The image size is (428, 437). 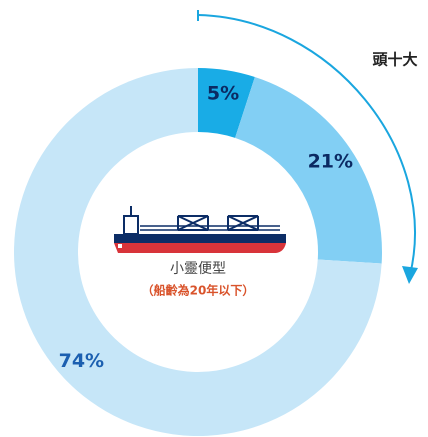 I want to click on center-title: 小靈便型, so click(x=198, y=269).